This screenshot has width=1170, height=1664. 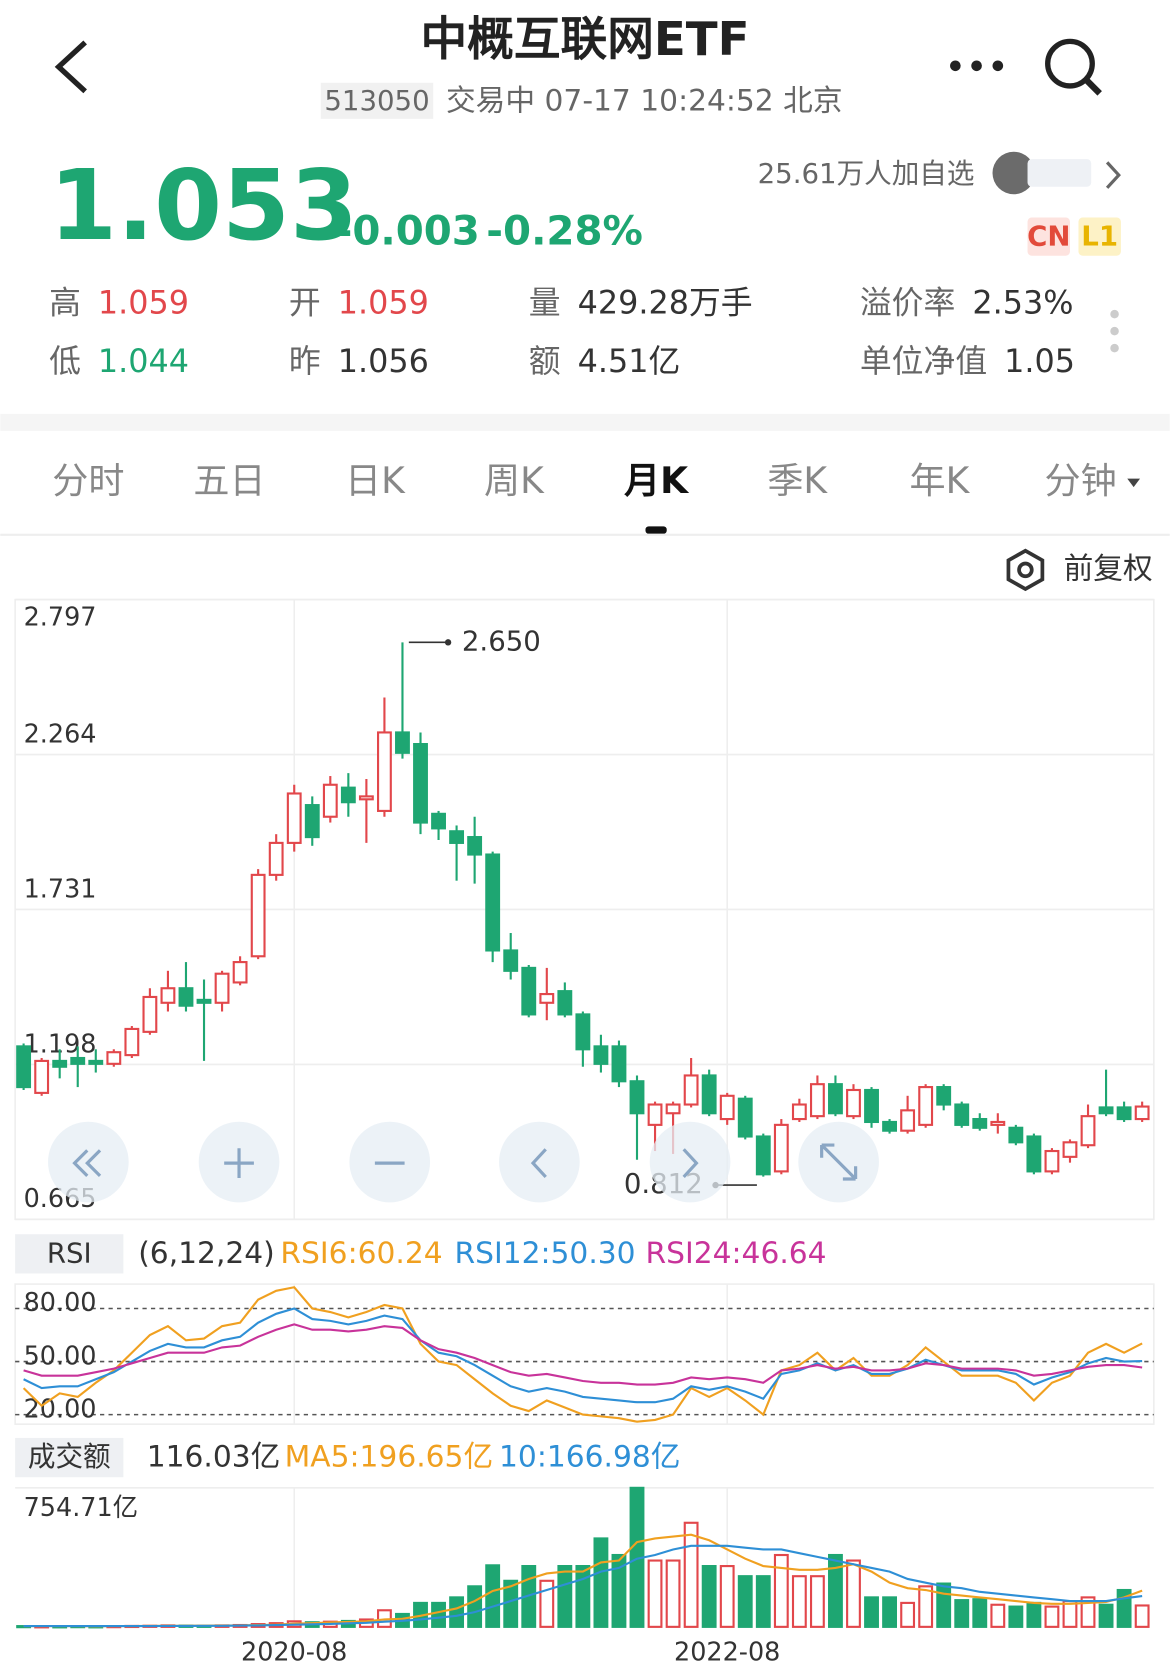 I want to click on chart-controls, so click(x=463, y=1162).